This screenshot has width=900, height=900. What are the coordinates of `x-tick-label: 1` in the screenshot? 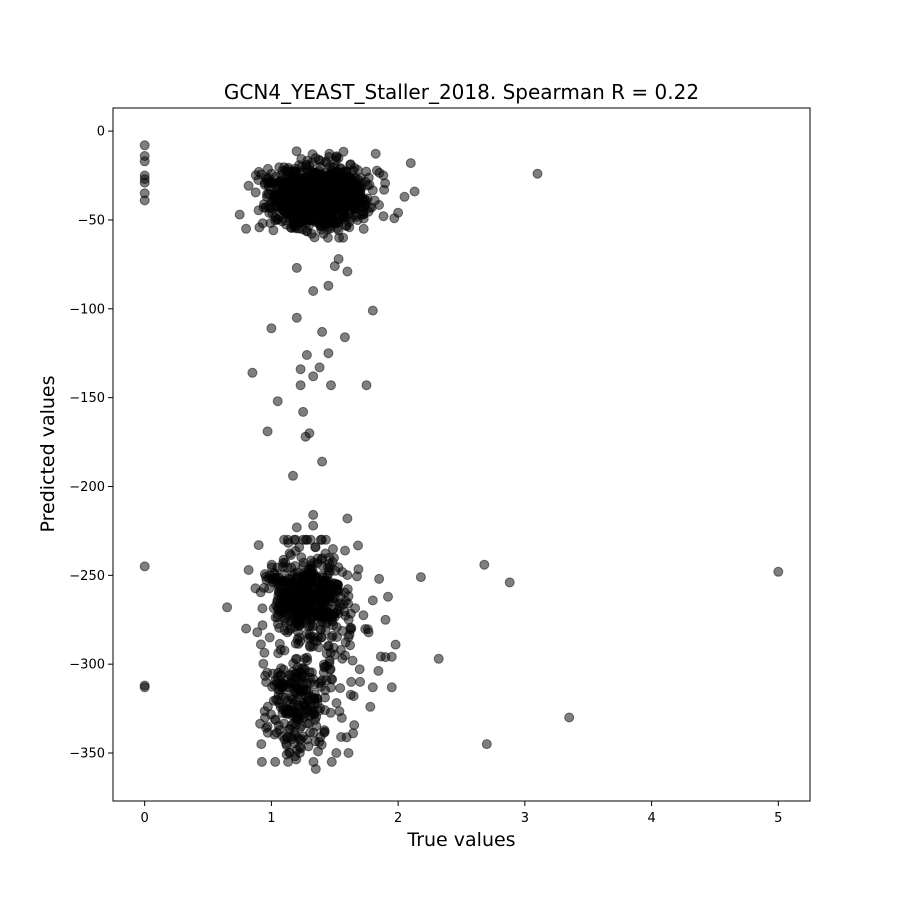 It's located at (271, 818).